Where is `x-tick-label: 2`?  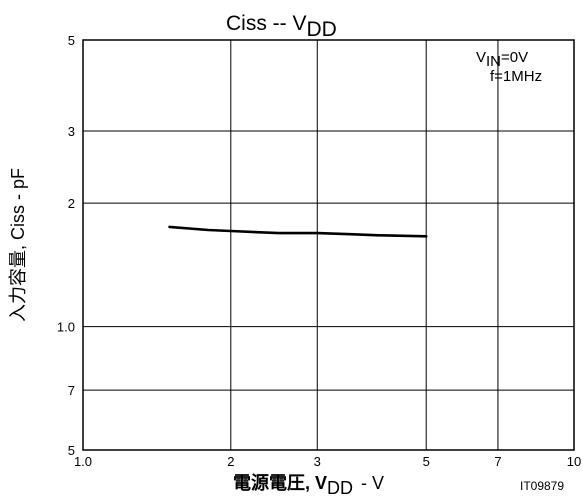
x-tick-label: 2 is located at coordinates (230, 461).